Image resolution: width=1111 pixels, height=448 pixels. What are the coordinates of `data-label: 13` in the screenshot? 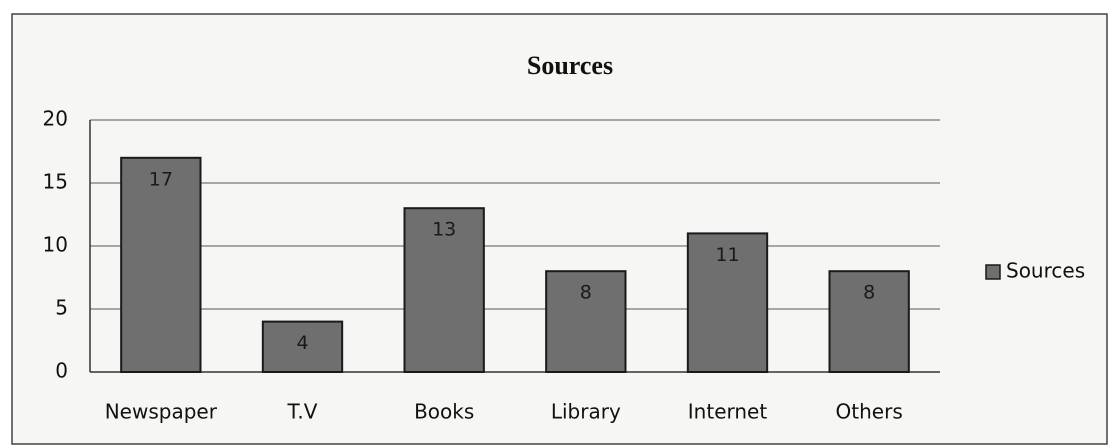 It's located at (444, 230).